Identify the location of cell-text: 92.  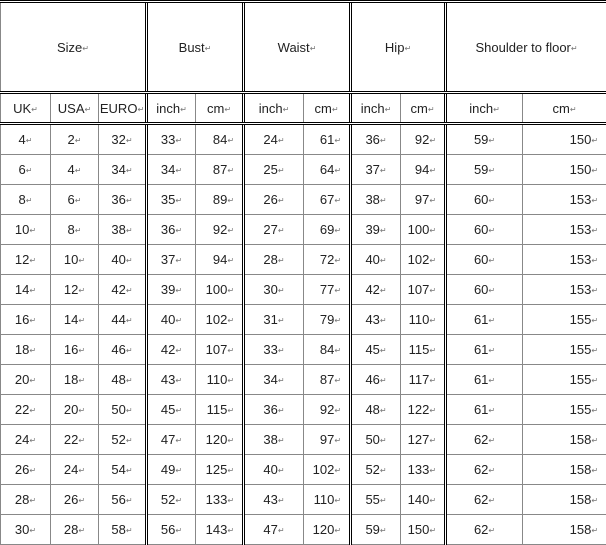
(223, 229).